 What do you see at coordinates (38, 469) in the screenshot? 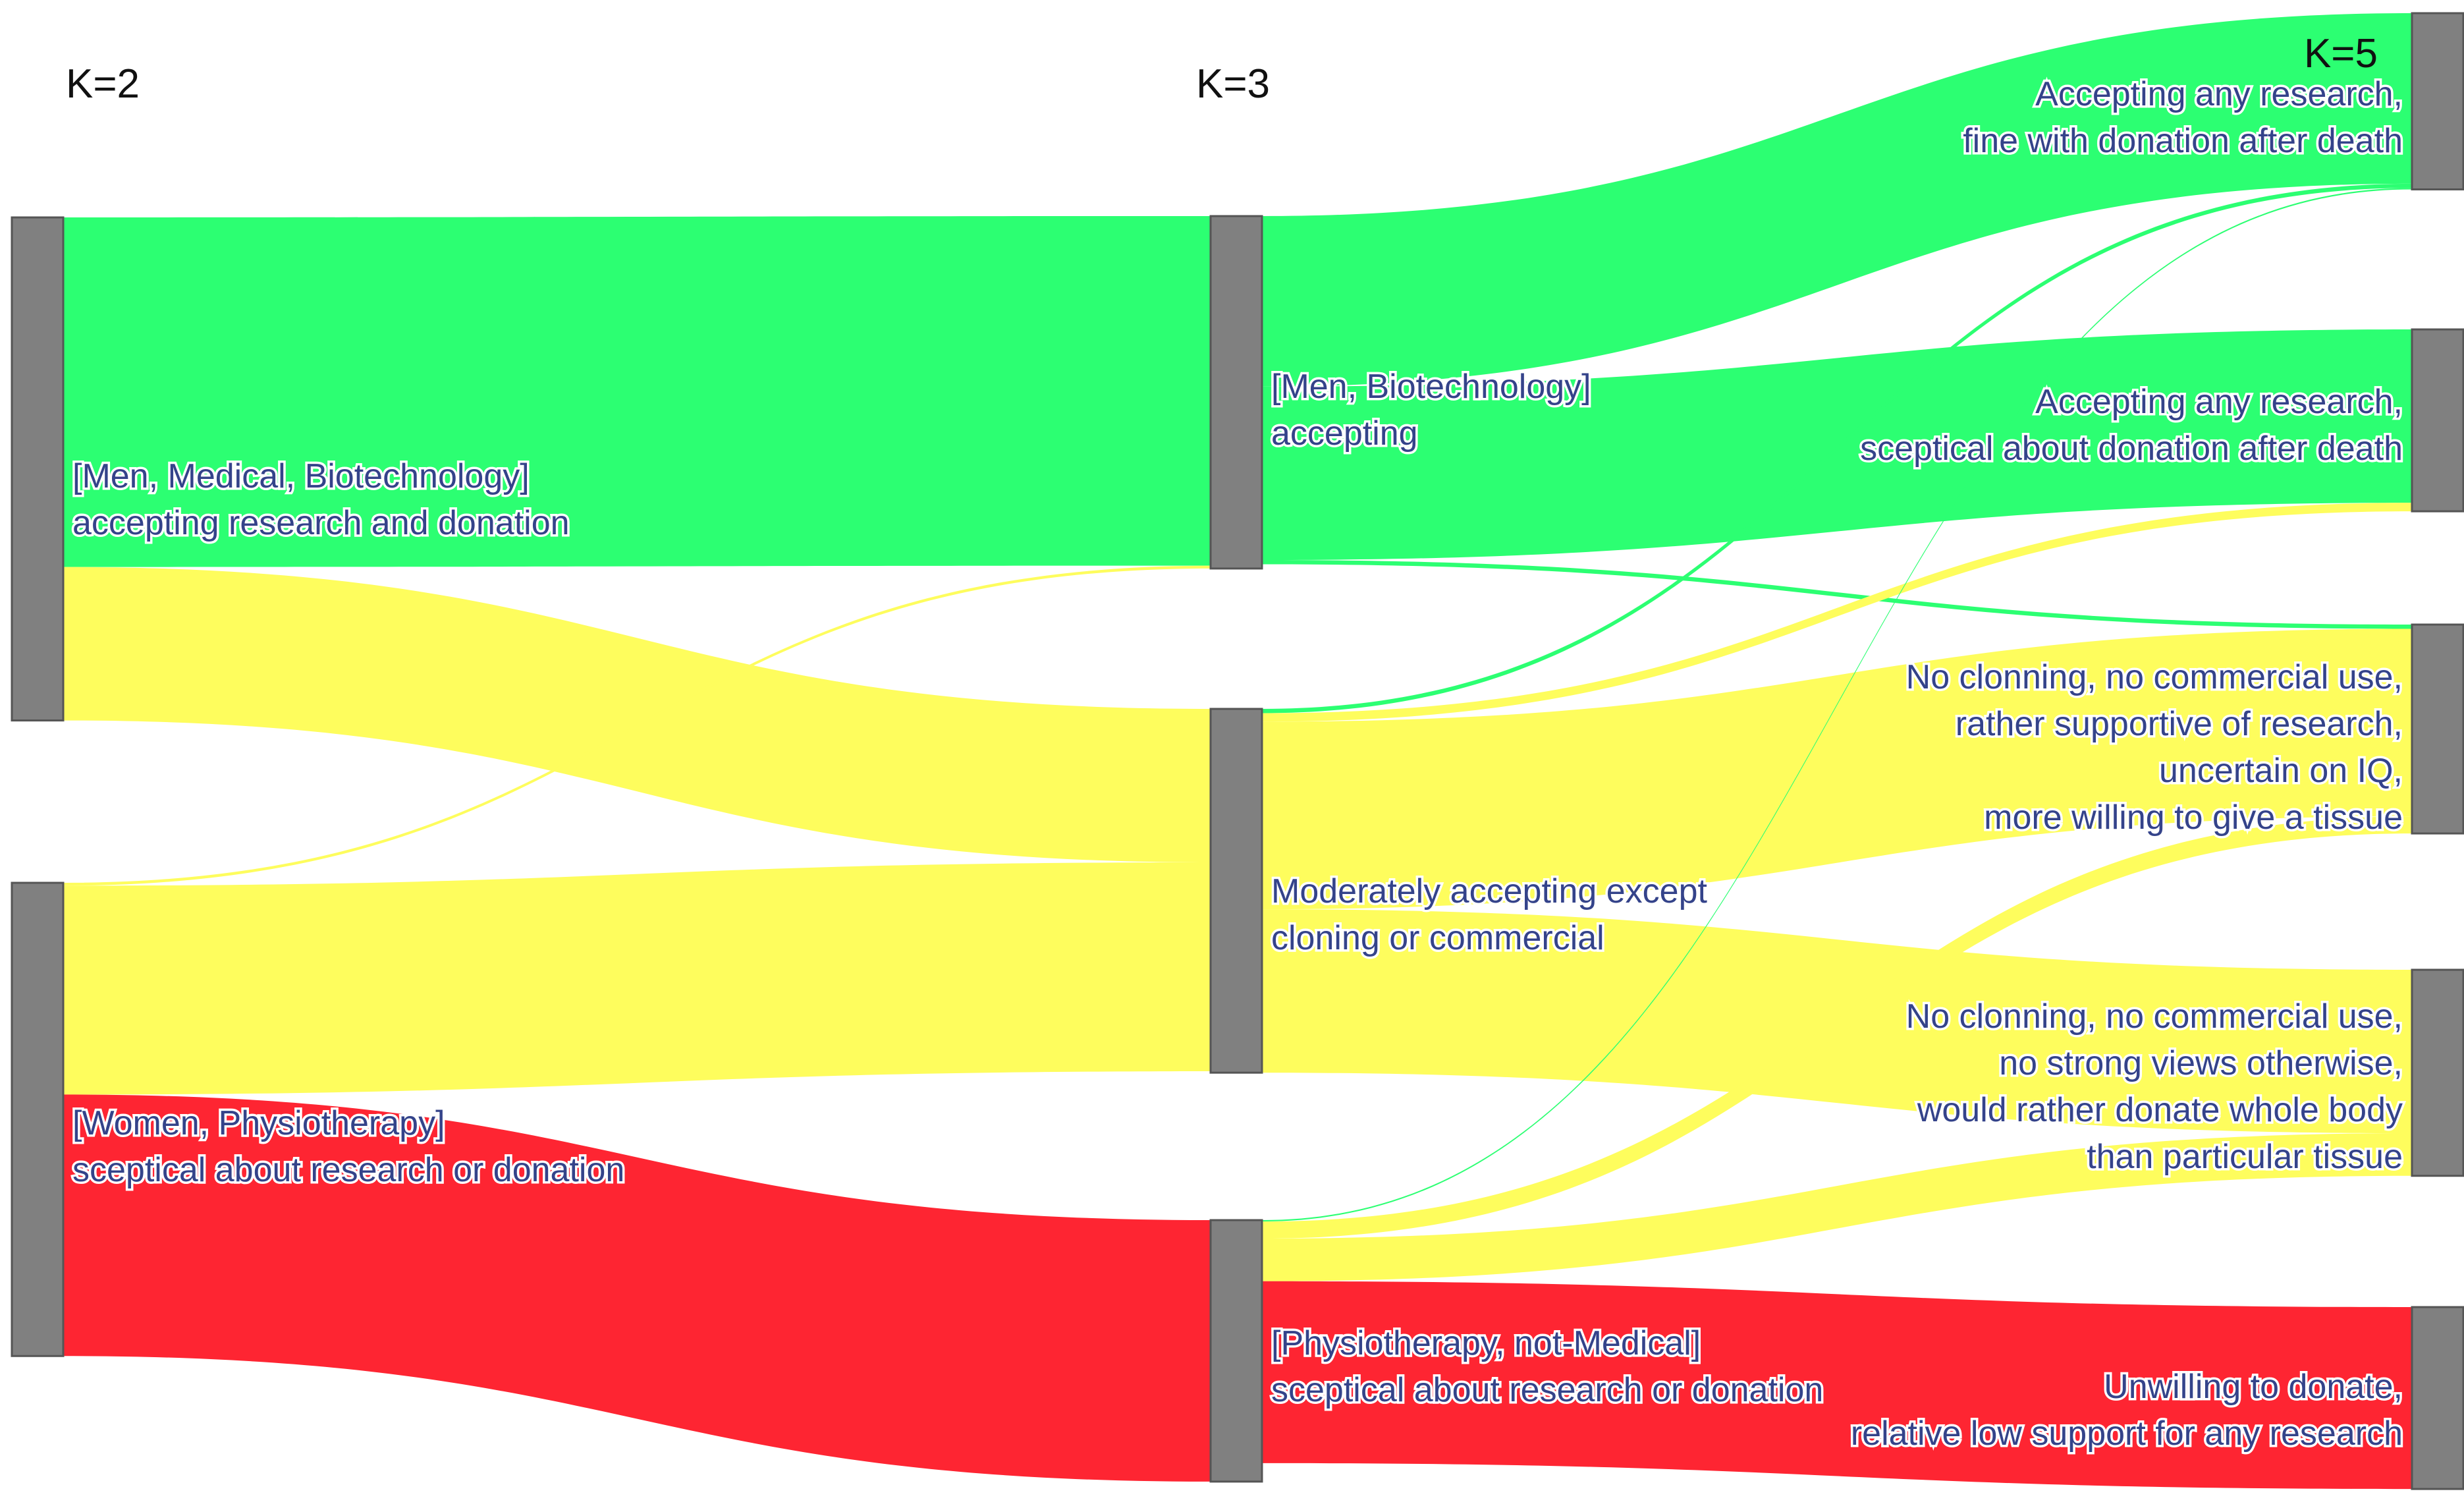
I see `node-bar-k2a` at bounding box center [38, 469].